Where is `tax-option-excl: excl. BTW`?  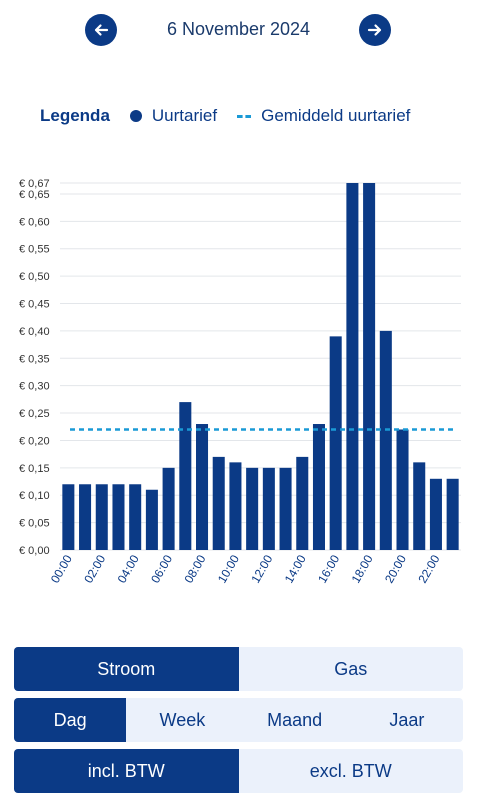
tax-option-excl: excl. BTW is located at coordinates (350, 770).